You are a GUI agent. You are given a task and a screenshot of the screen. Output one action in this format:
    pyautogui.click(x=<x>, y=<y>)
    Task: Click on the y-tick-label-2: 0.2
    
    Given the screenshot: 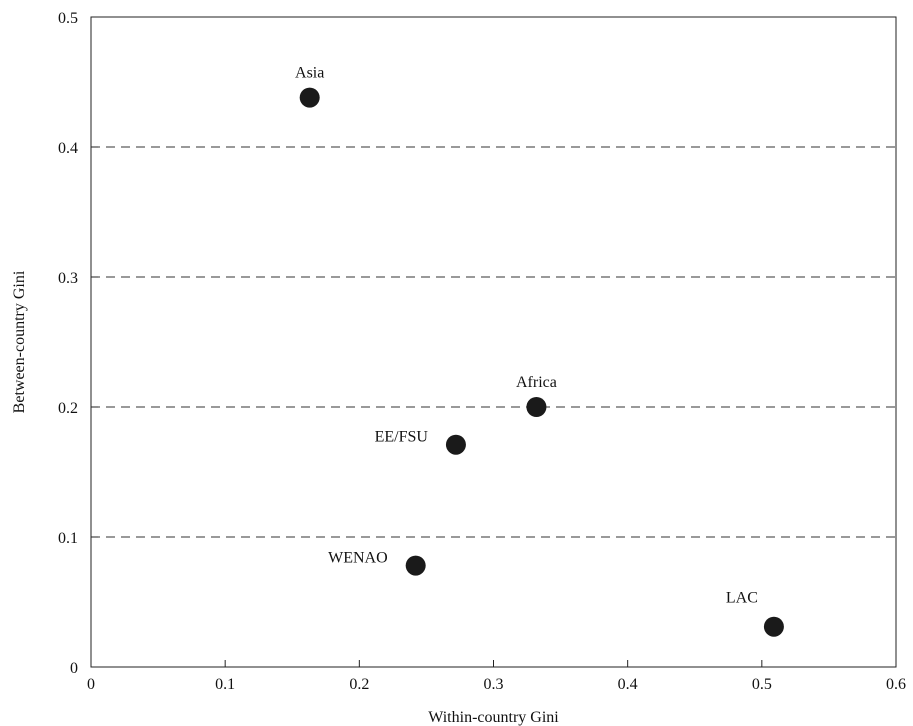 What is the action you would take?
    pyautogui.click(x=68, y=408)
    